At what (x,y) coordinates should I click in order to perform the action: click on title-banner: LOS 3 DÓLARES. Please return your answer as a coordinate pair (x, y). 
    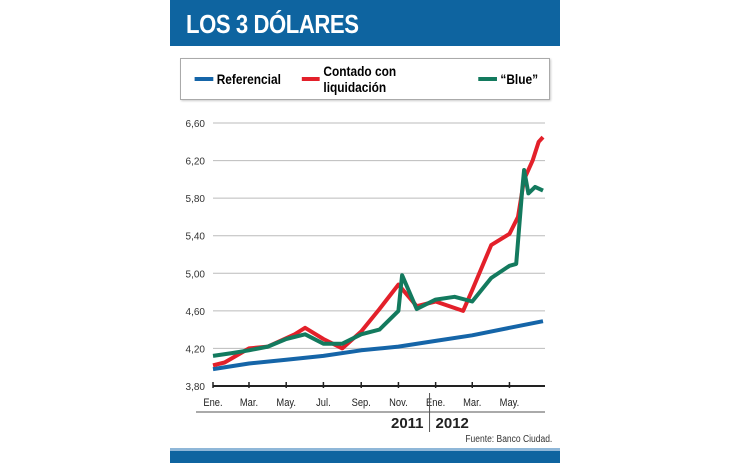
    Looking at the image, I should click on (365, 23).